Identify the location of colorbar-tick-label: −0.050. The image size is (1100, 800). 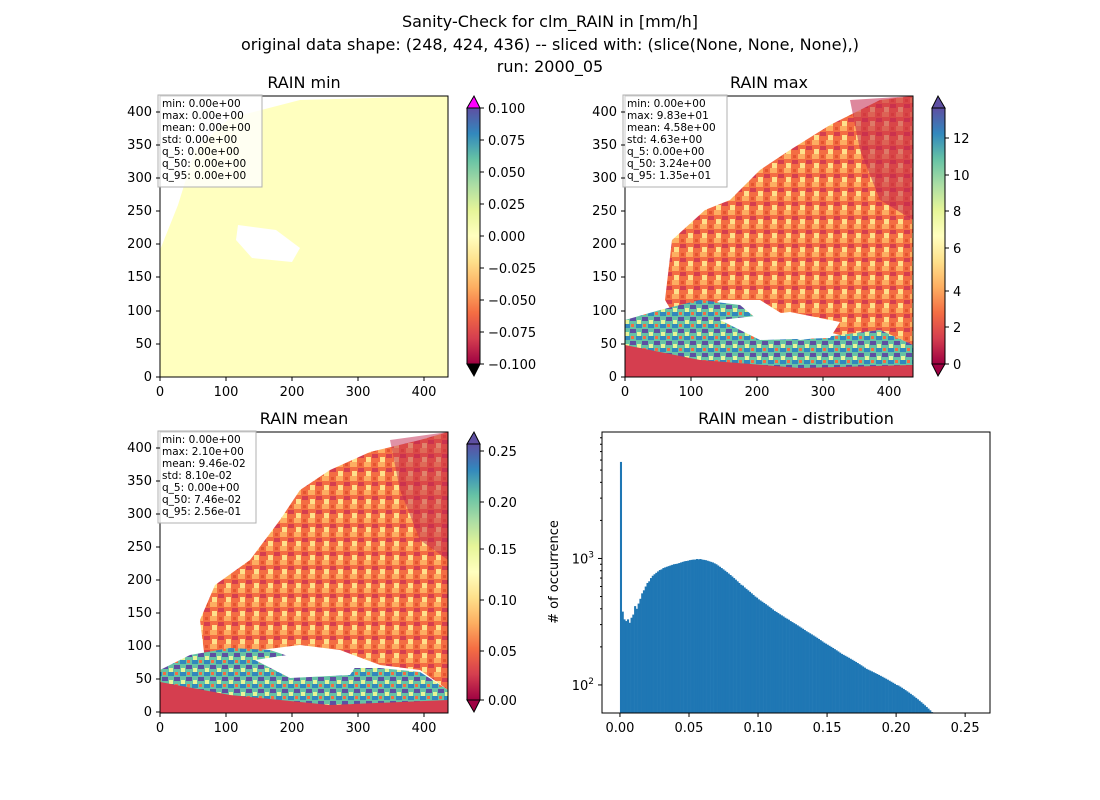
(512, 301).